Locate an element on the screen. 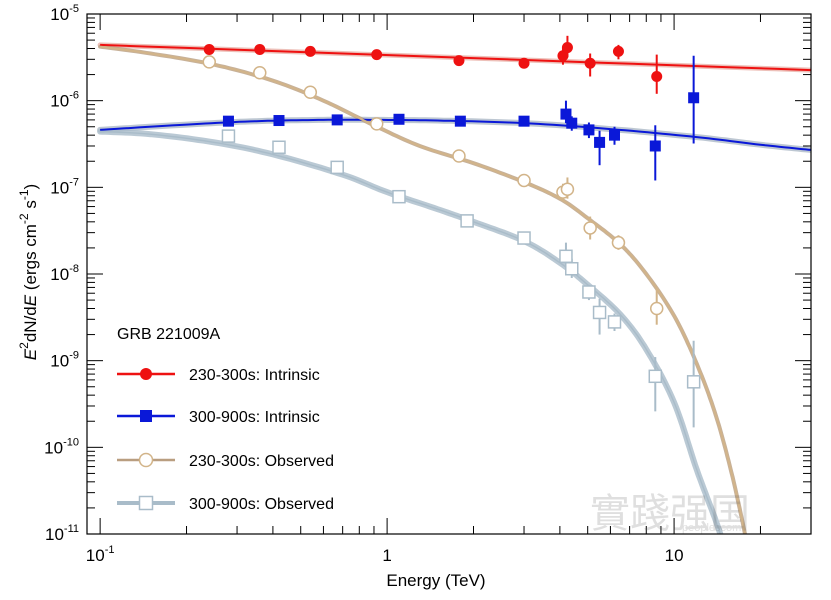 The height and width of the screenshot is (600, 831). x-tick-label: 10 is located at coordinates (674, 555).